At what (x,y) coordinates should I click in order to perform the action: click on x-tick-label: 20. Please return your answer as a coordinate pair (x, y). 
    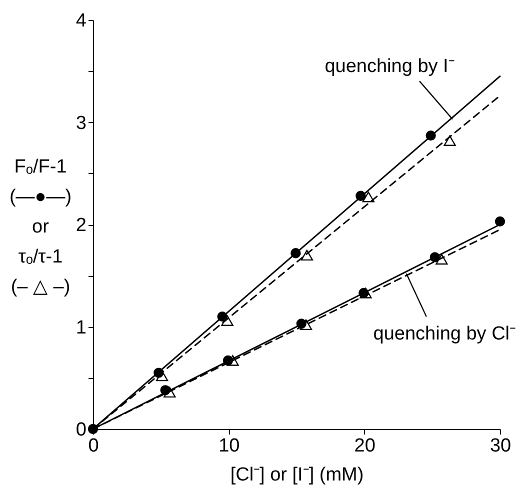
    Looking at the image, I should click on (365, 446).